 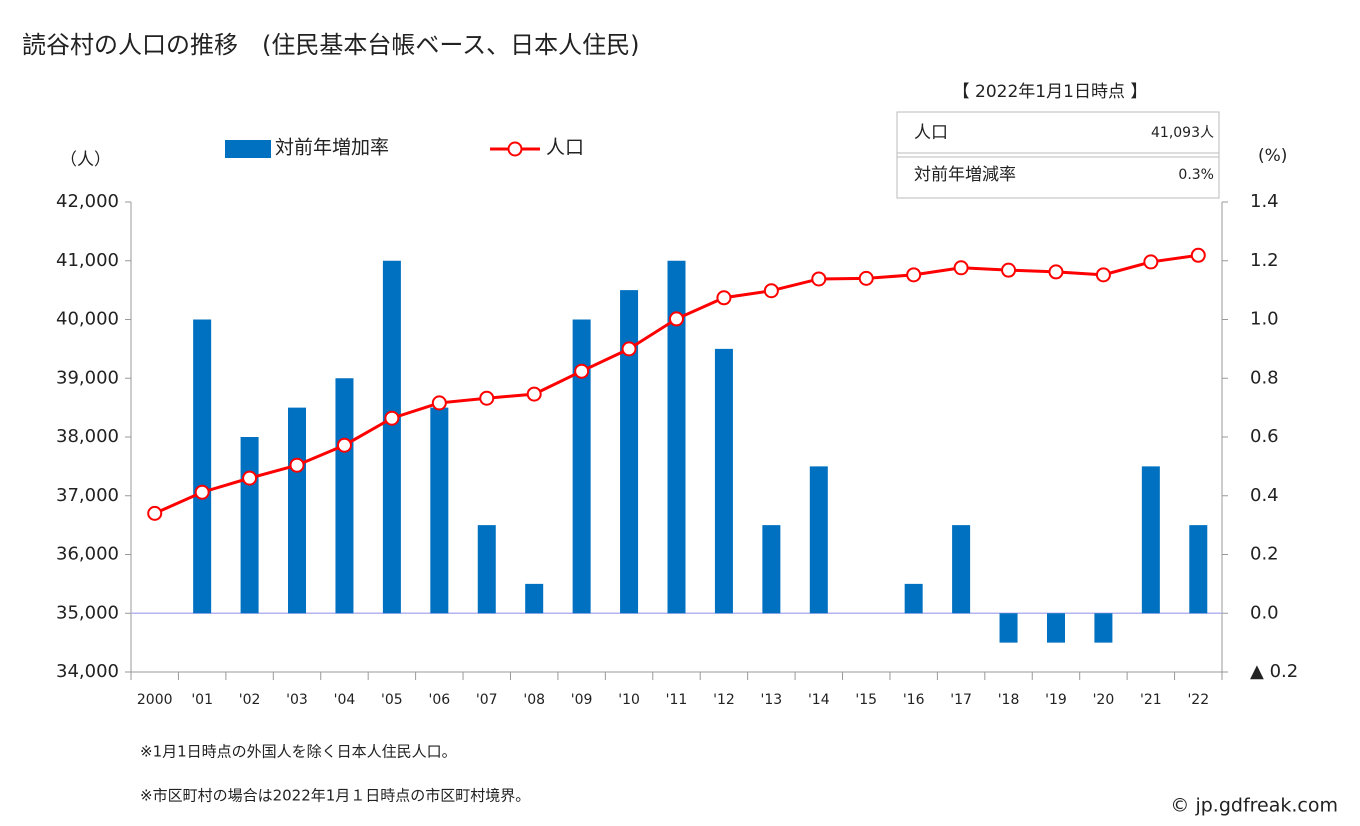 What do you see at coordinates (439, 700) in the screenshot?
I see `x-tick-label: '06` at bounding box center [439, 700].